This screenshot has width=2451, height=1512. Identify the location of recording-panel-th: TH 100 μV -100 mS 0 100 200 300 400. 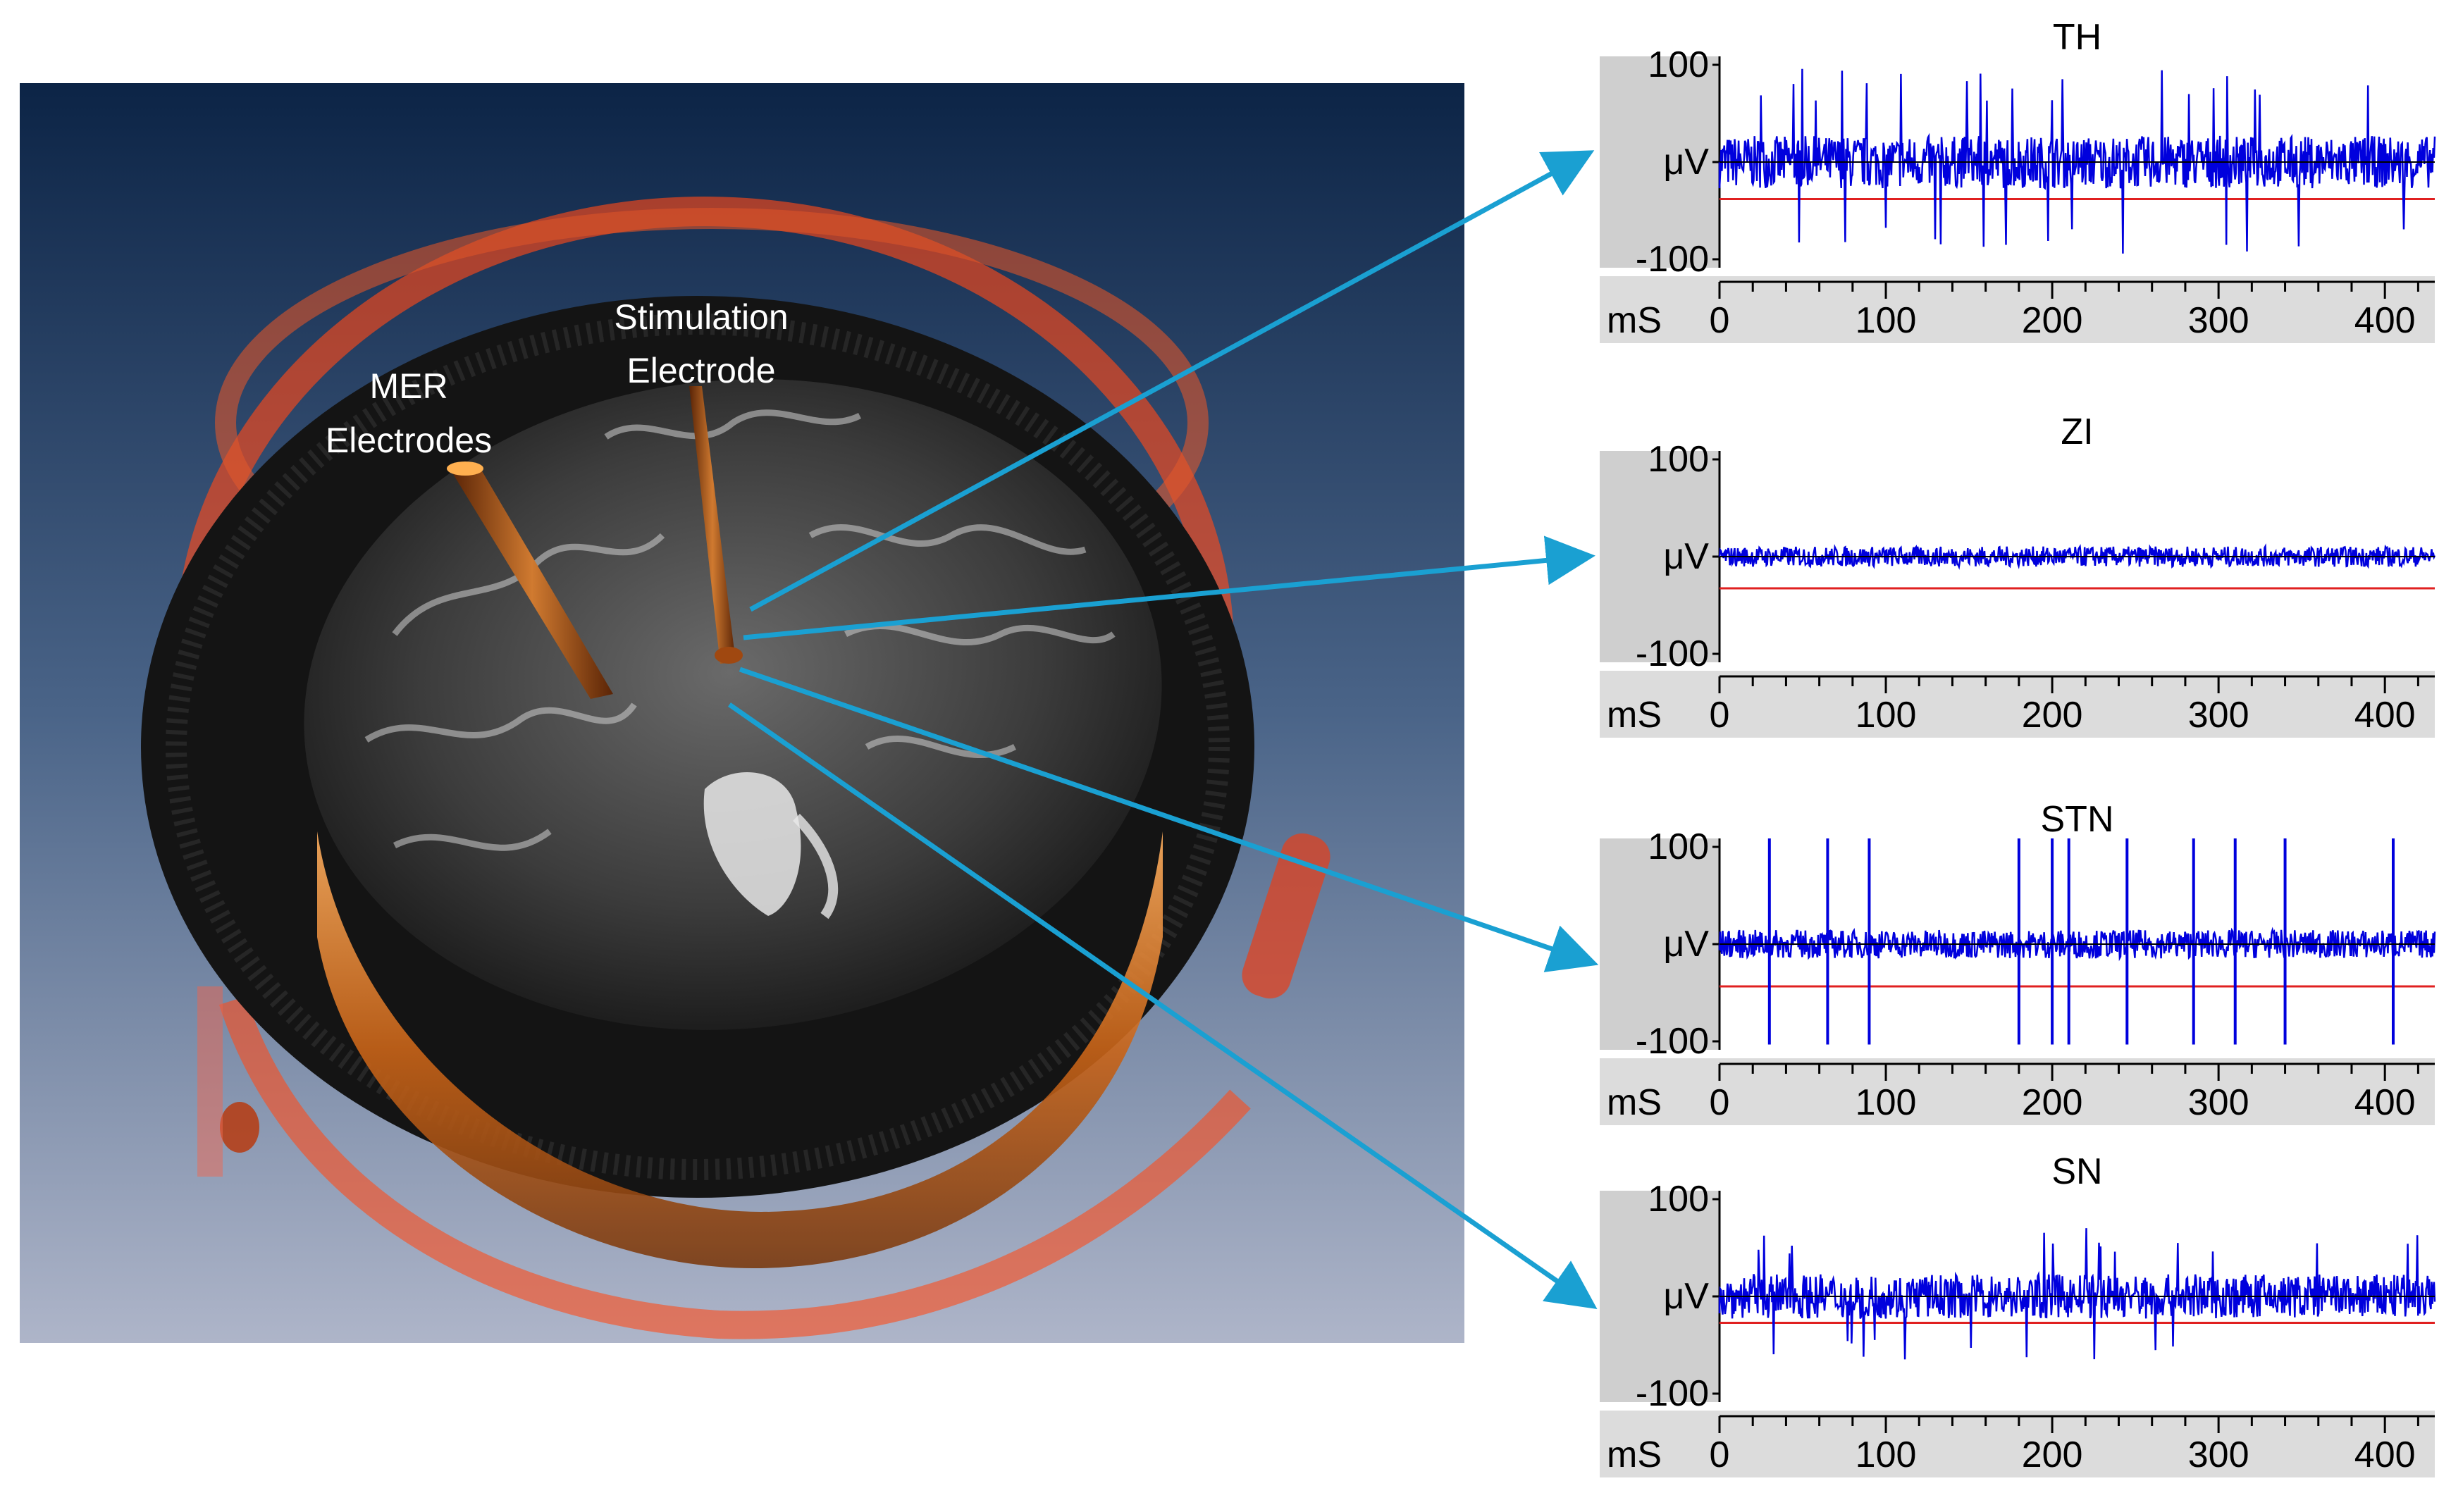
(2018, 180).